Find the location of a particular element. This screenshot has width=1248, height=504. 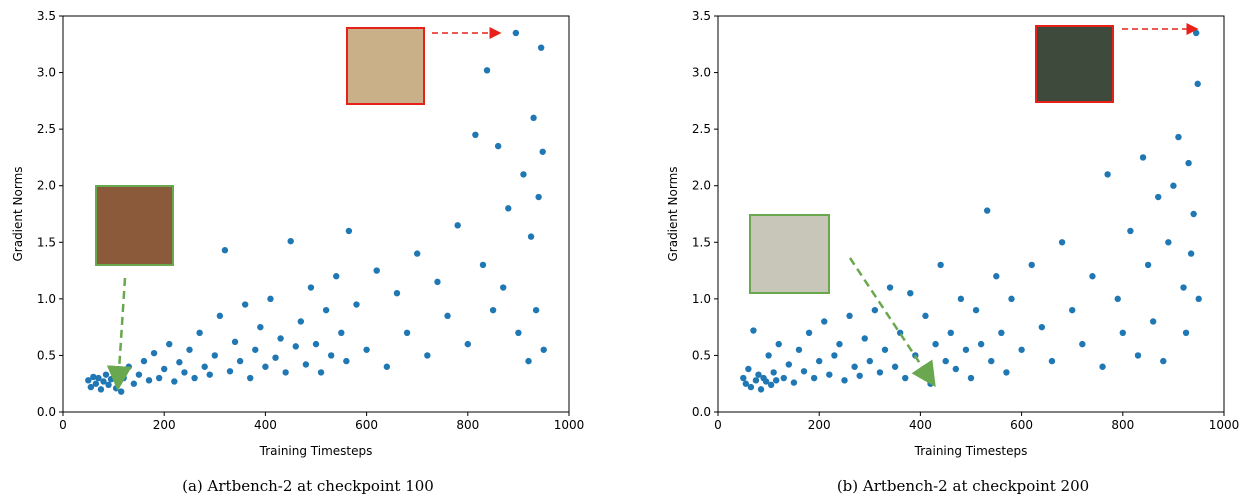

x-axis-label: Training Timesteps is located at coordinates (971, 451).